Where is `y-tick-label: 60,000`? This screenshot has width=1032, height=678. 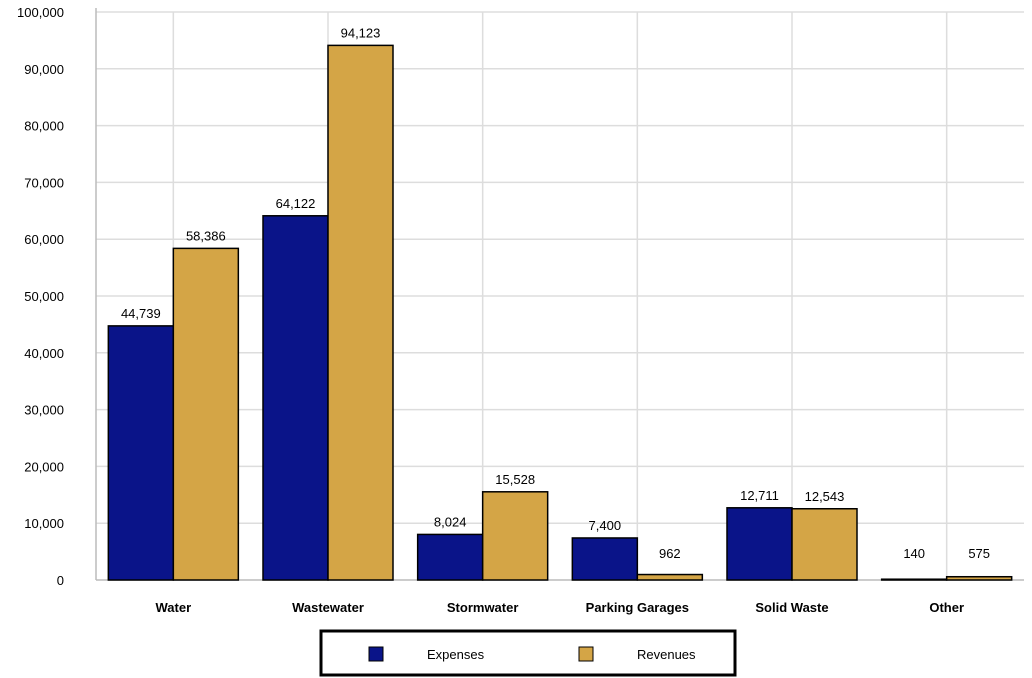
y-tick-label: 60,000 is located at coordinates (44, 239).